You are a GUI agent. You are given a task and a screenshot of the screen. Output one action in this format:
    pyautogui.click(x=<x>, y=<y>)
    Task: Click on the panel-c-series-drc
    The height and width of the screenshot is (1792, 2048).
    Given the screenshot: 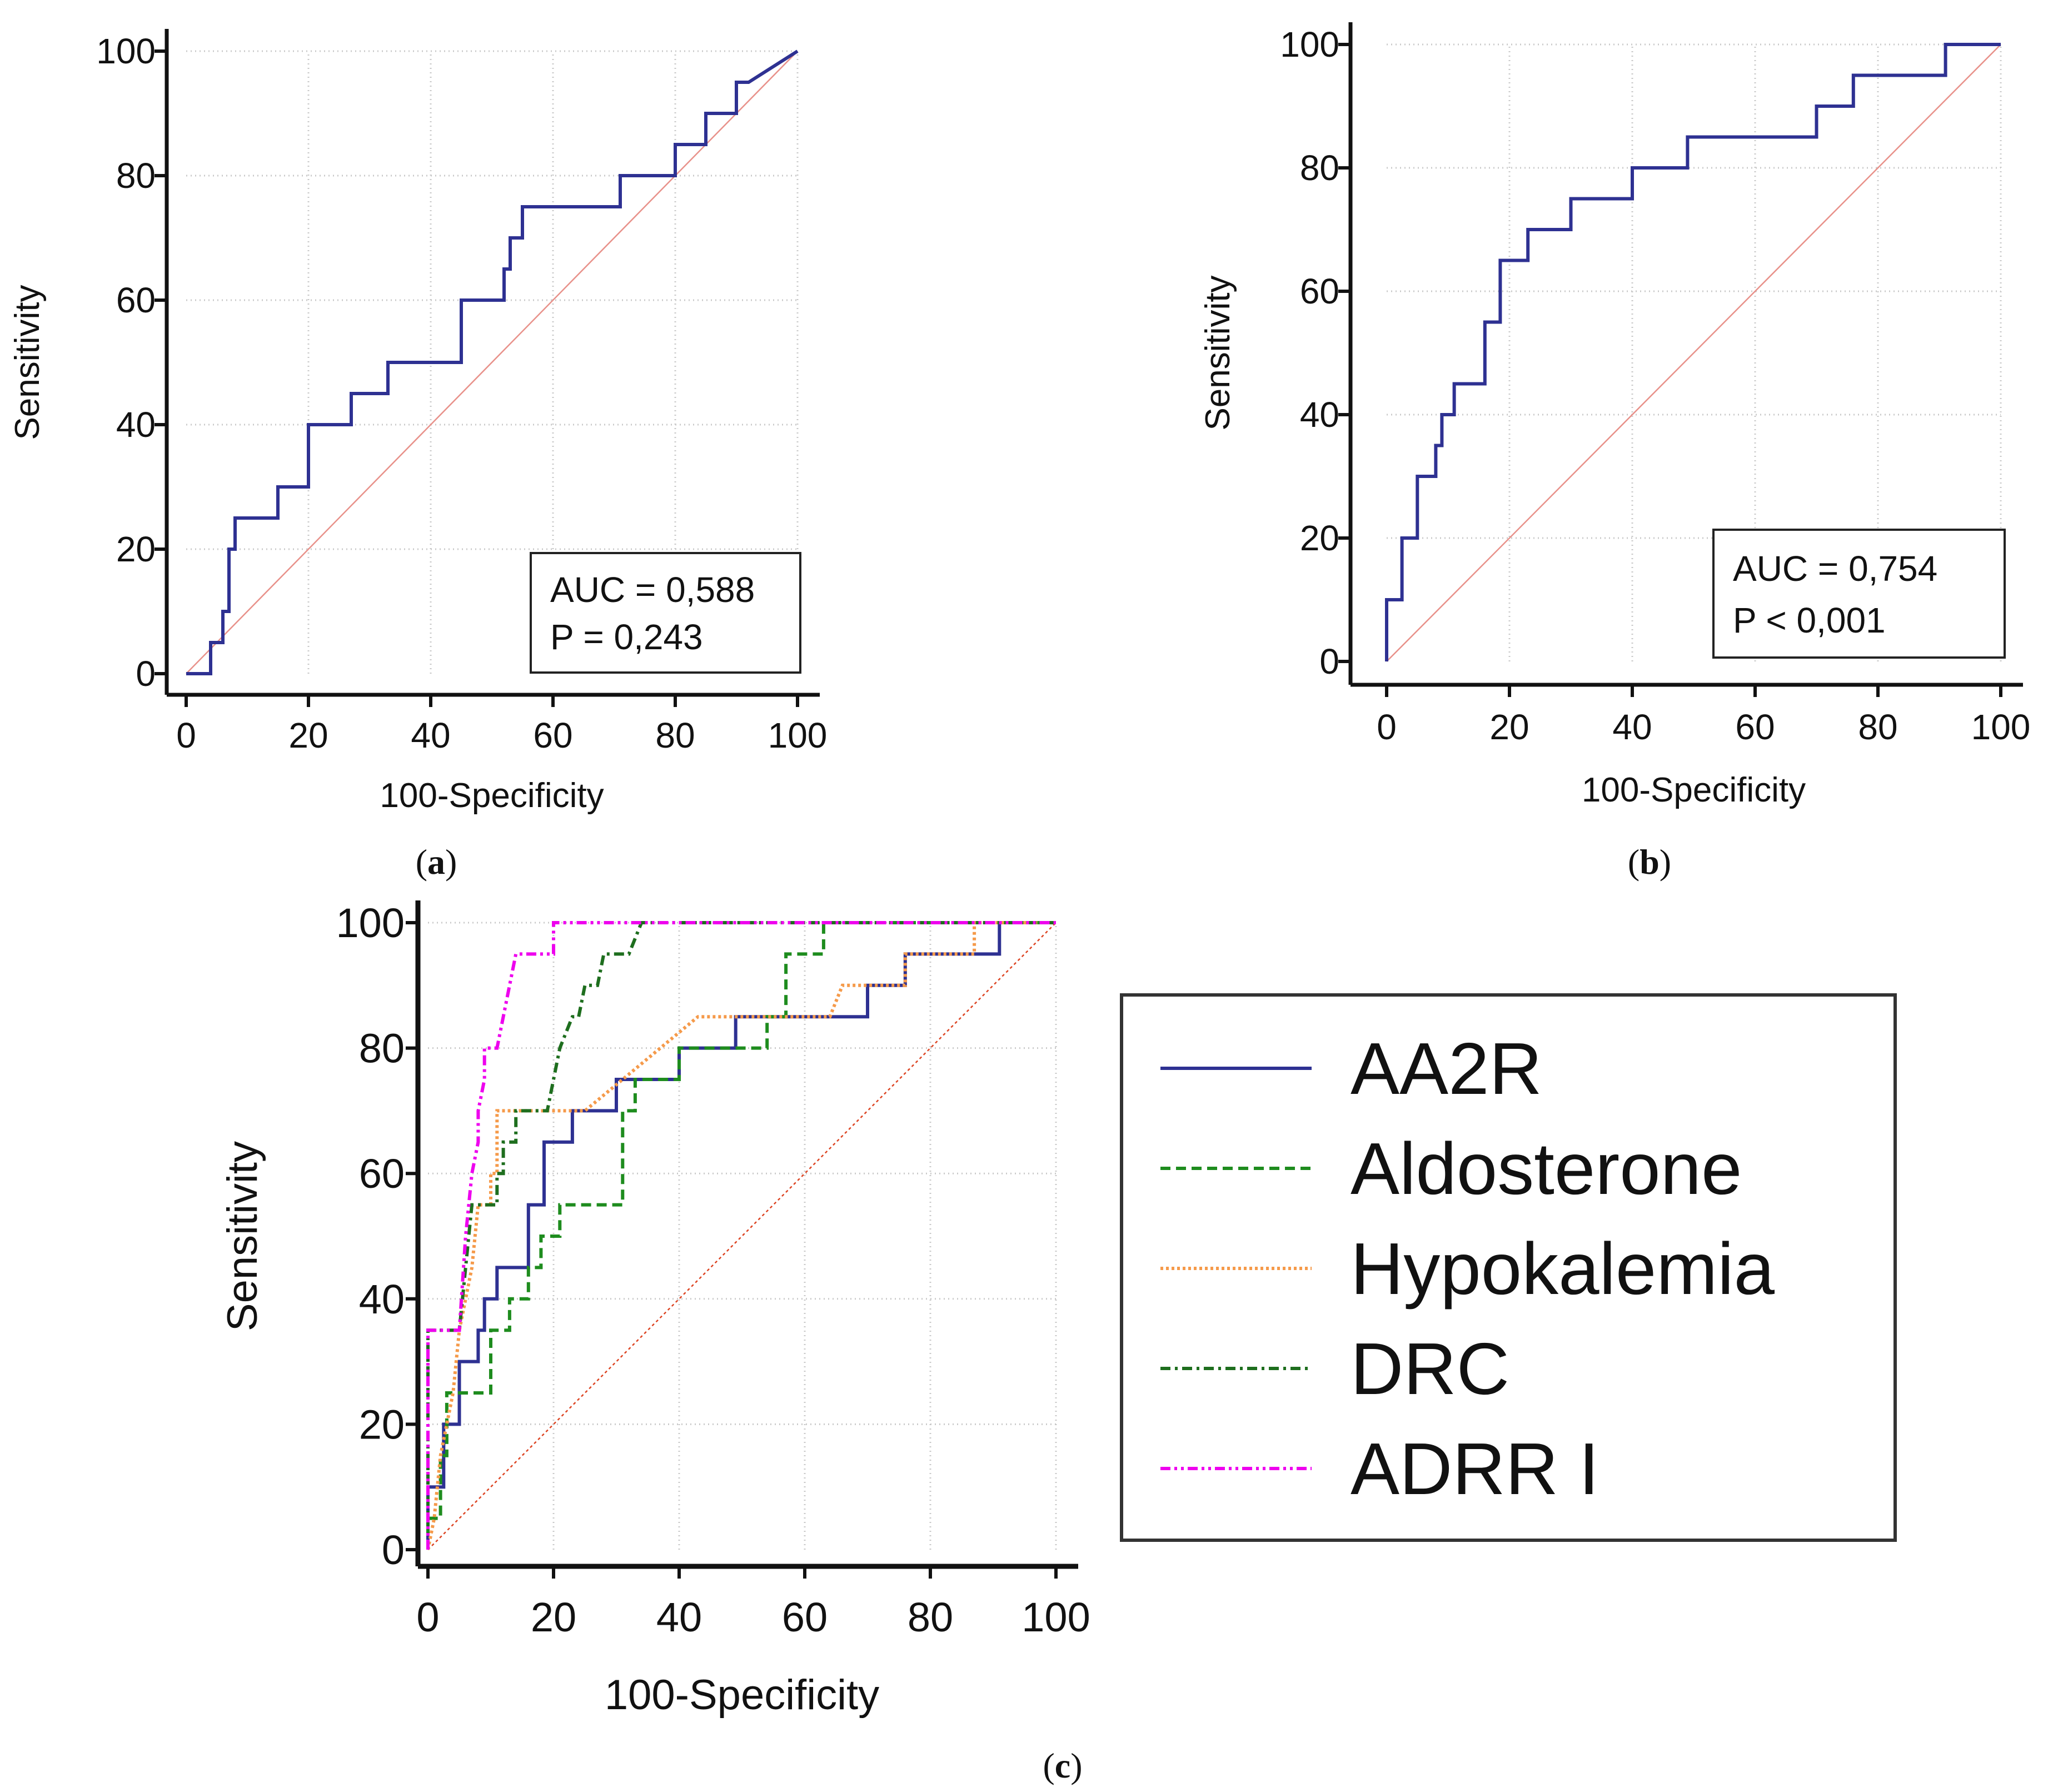 What is the action you would take?
    pyautogui.click(x=741, y=1235)
    